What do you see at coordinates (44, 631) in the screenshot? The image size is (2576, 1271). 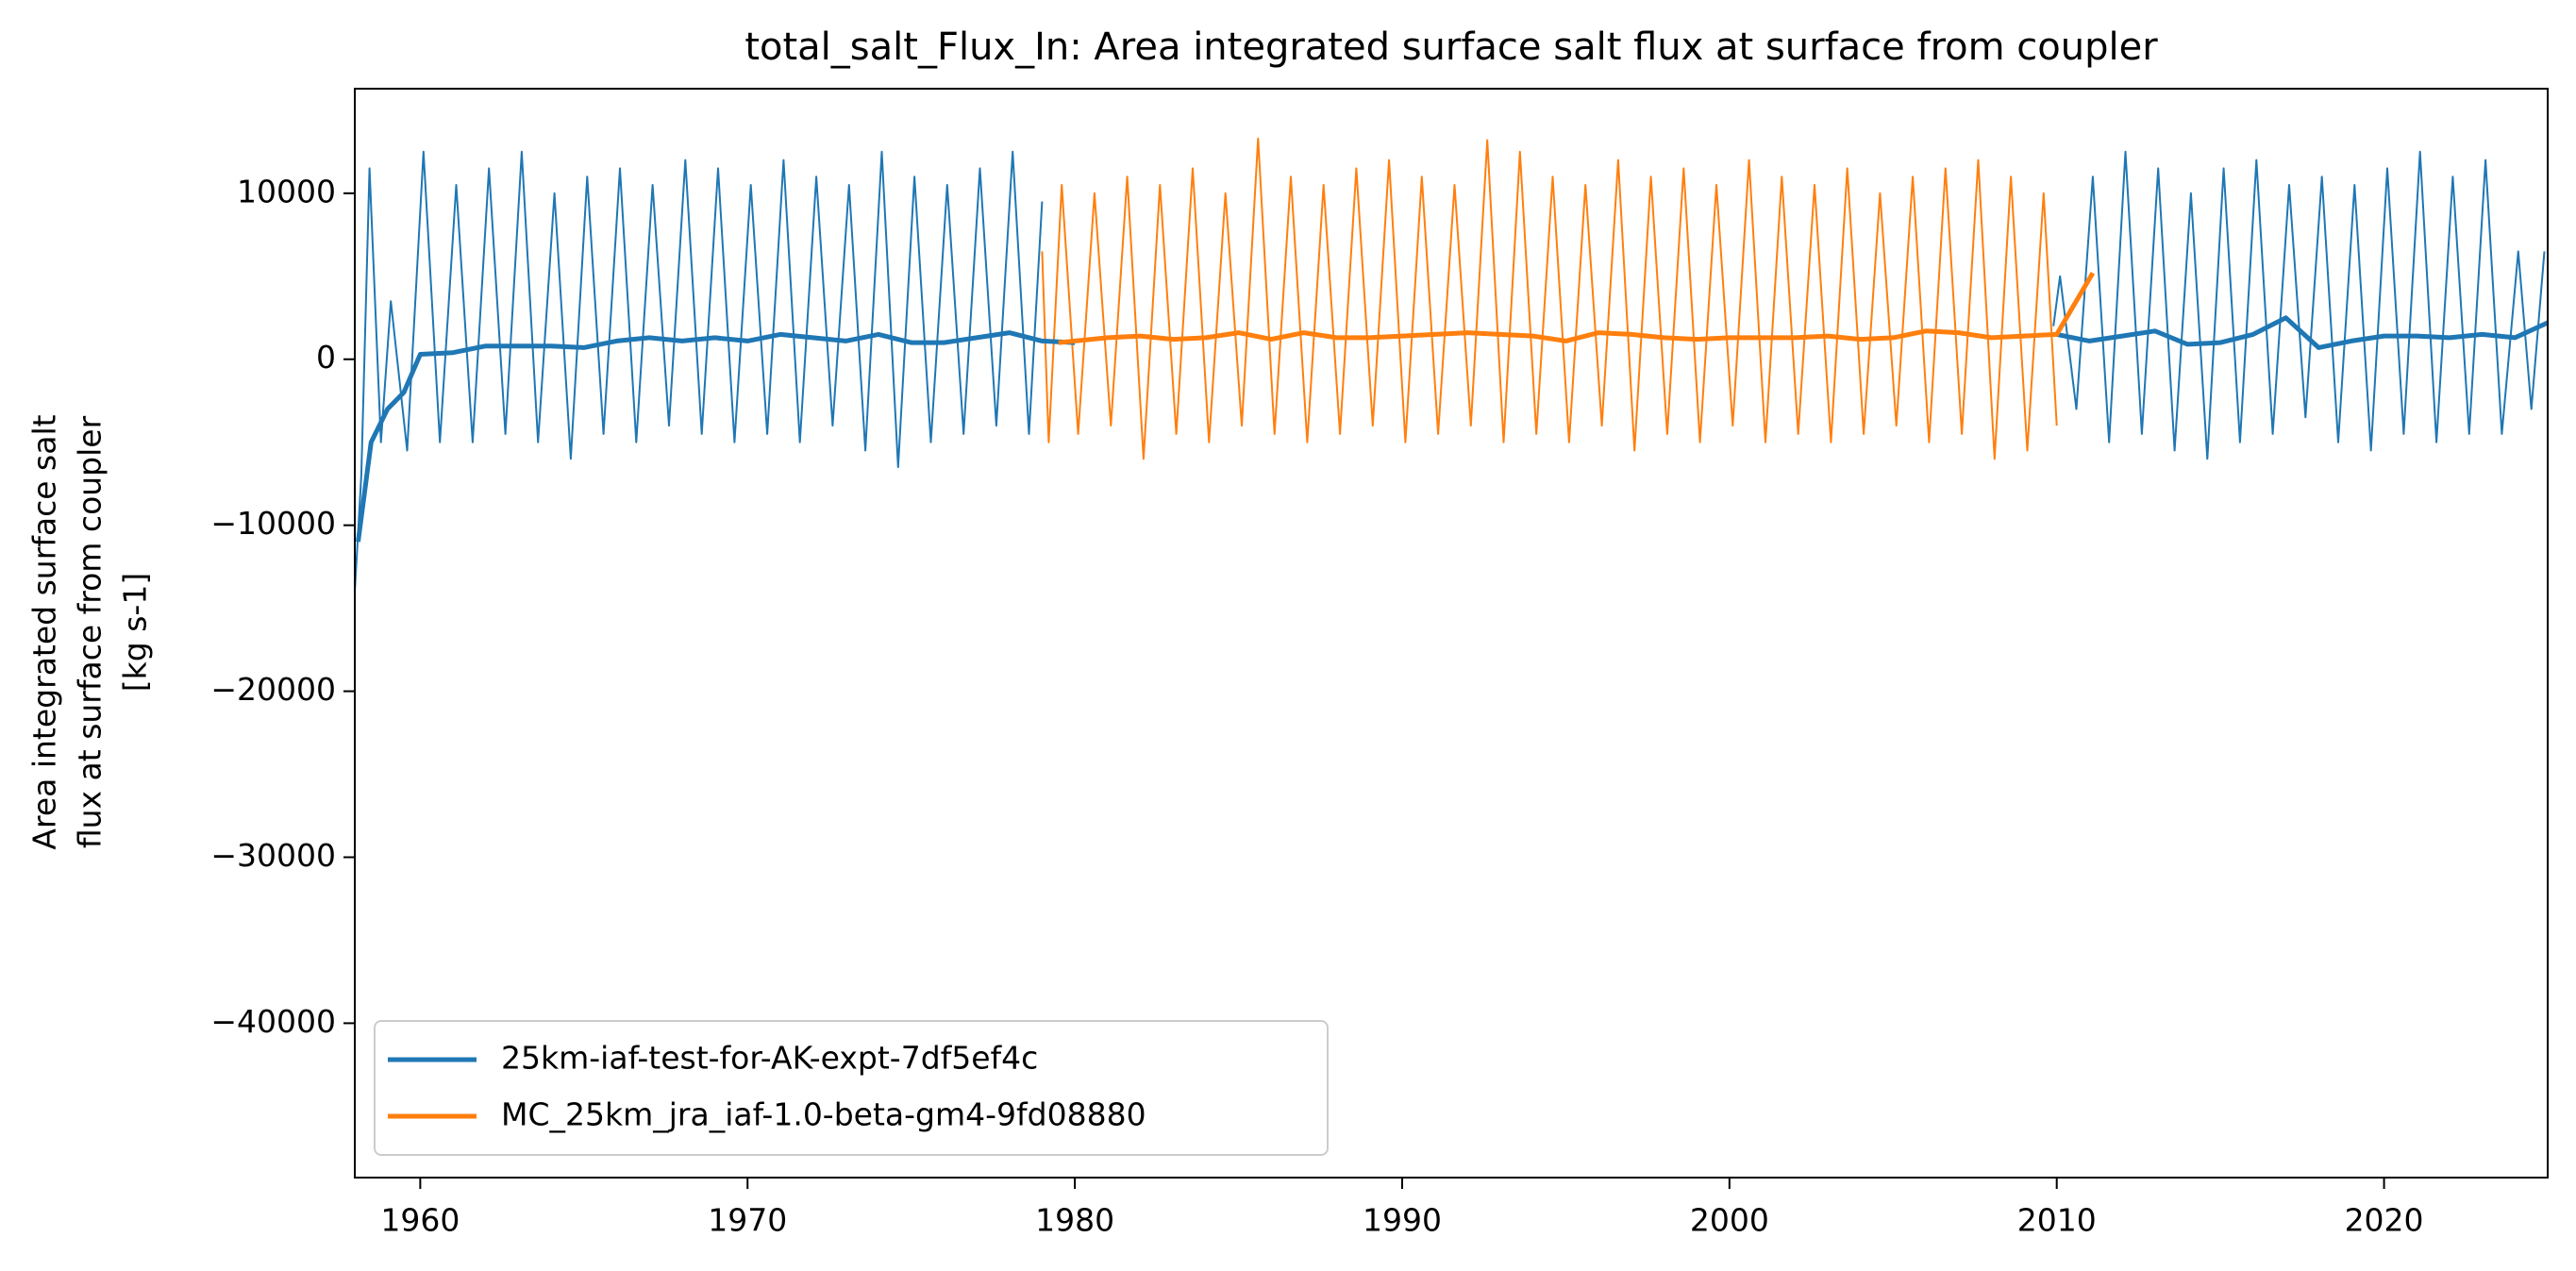 I see `y-label-line: Area integrated surface salt` at bounding box center [44, 631].